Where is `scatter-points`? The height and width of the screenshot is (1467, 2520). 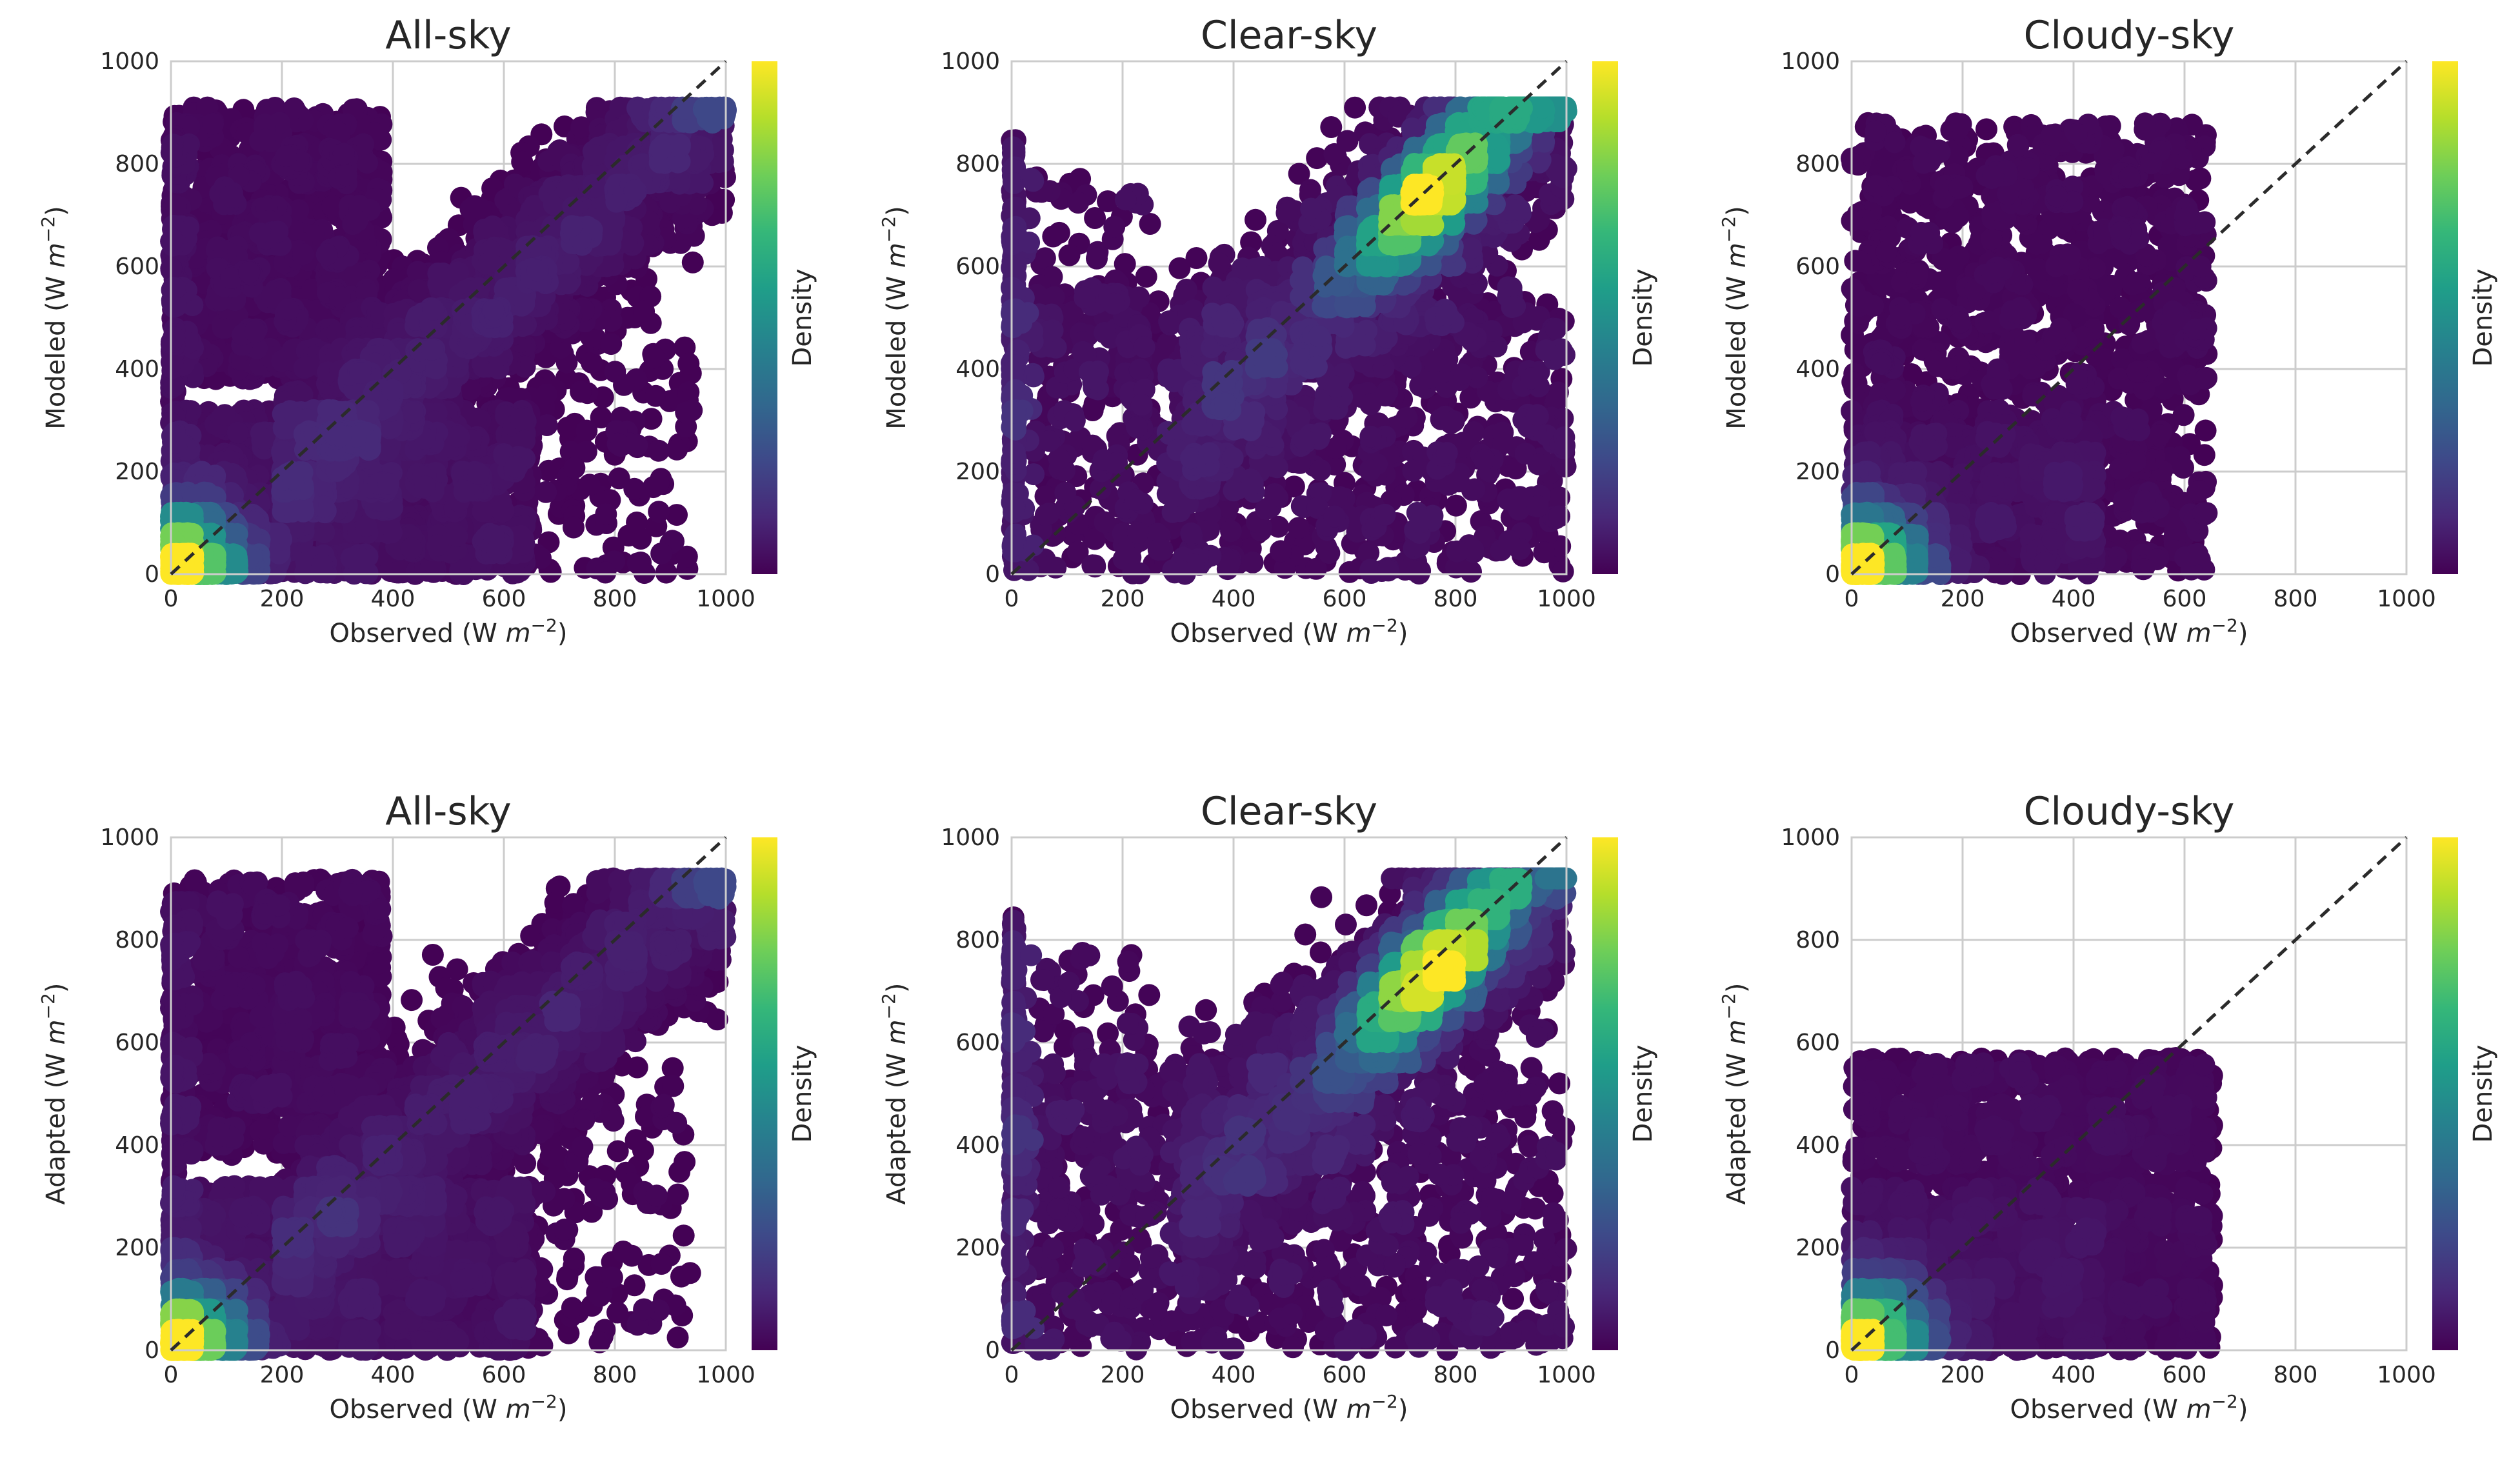 scatter-points is located at coordinates (449, 341).